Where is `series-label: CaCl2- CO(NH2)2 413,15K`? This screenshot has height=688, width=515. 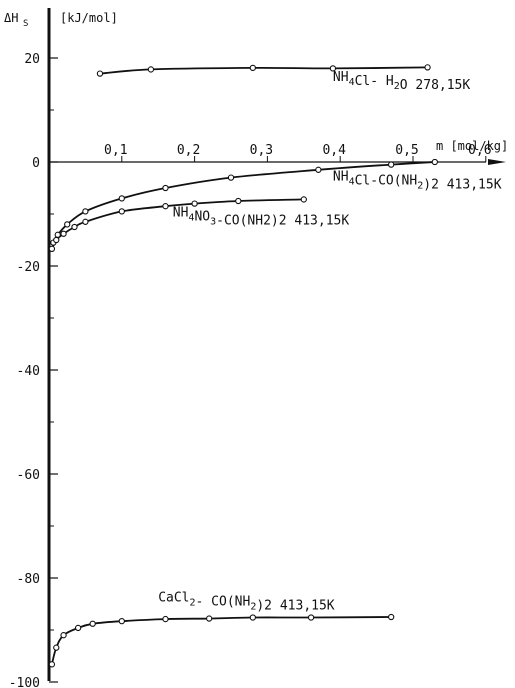
series-label: CaCl2- CO(NH2)2 413,15K is located at coordinates (246, 601).